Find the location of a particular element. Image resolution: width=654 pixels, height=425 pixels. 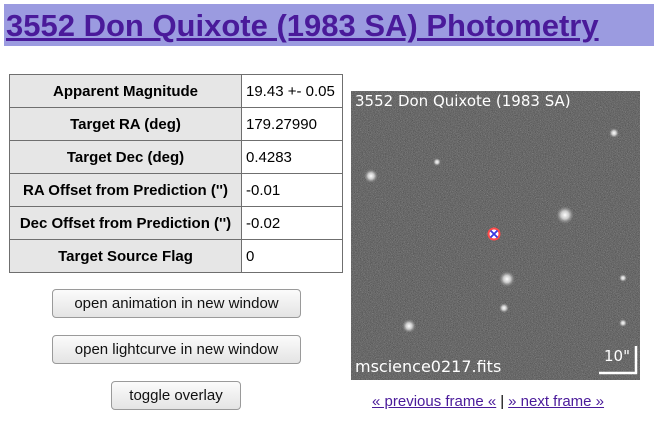

property-label: Dec Offset from Prediction ('') is located at coordinates (125, 223).